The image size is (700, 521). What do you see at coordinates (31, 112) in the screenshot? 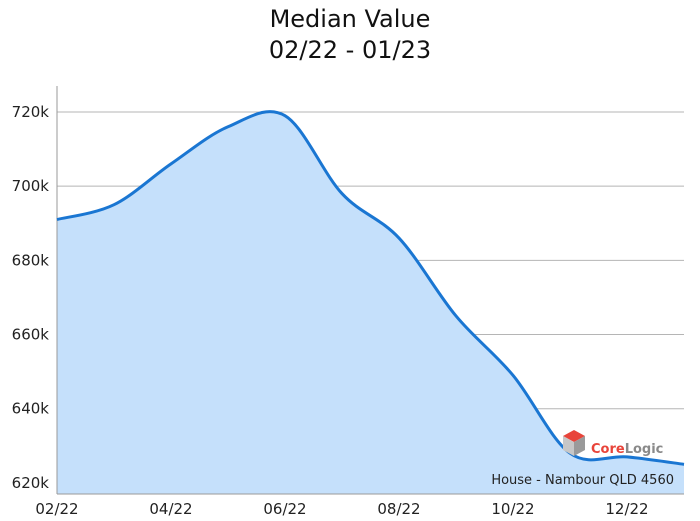
I see `y-tick-label: 720k` at bounding box center [31, 112].